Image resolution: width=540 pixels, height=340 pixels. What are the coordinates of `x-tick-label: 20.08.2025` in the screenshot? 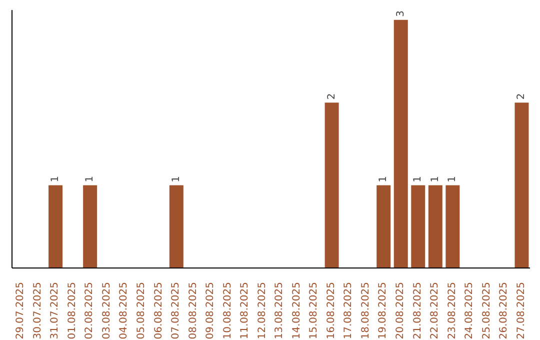 It's located at (400, 311).